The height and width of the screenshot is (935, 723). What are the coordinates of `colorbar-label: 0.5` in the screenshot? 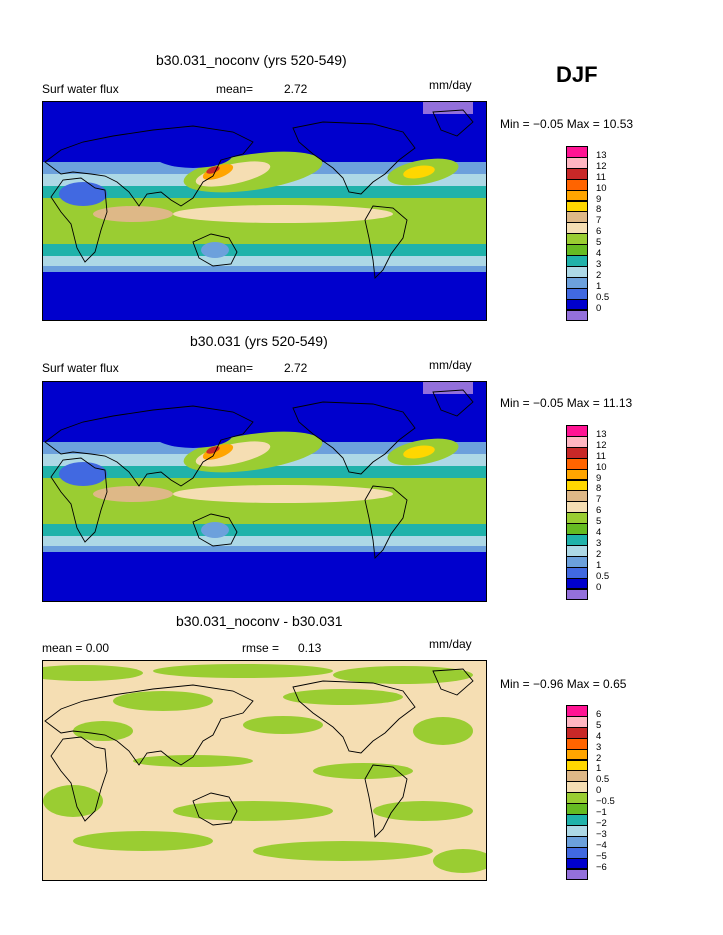 It's located at (603, 576).